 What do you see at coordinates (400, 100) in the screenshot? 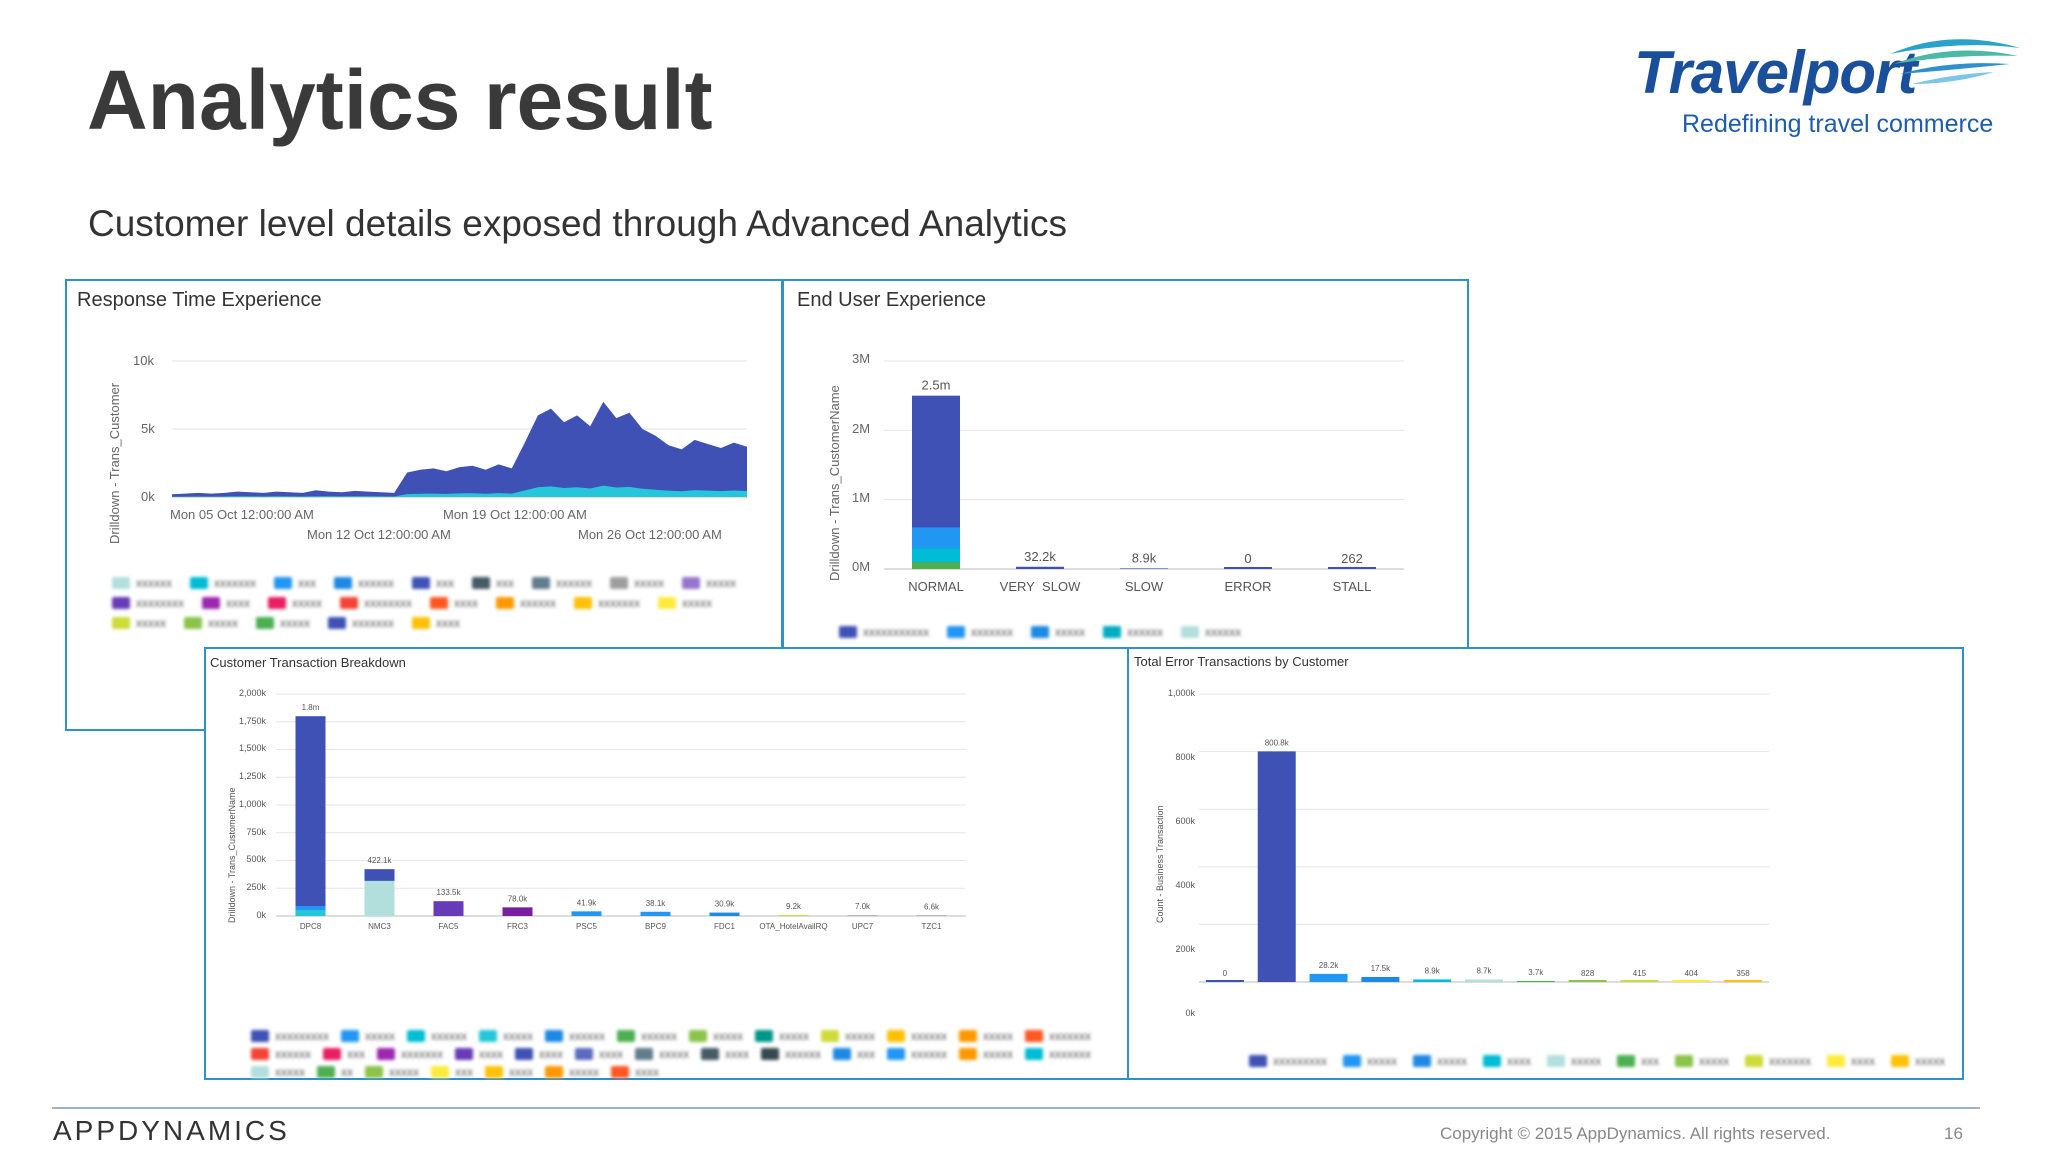
I see `page-title: Analytics result` at bounding box center [400, 100].